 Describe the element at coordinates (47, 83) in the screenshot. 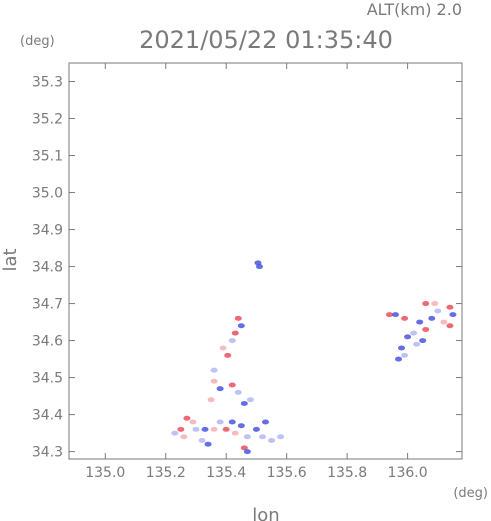

I see `y-tick-label: 35.3` at that location.